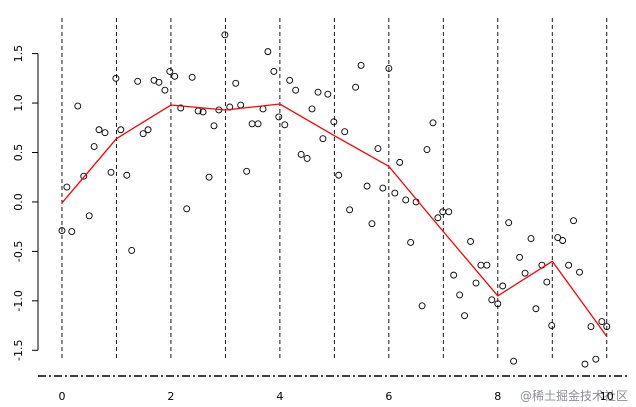  I want to click on x-tick-label: 6, so click(388, 396).